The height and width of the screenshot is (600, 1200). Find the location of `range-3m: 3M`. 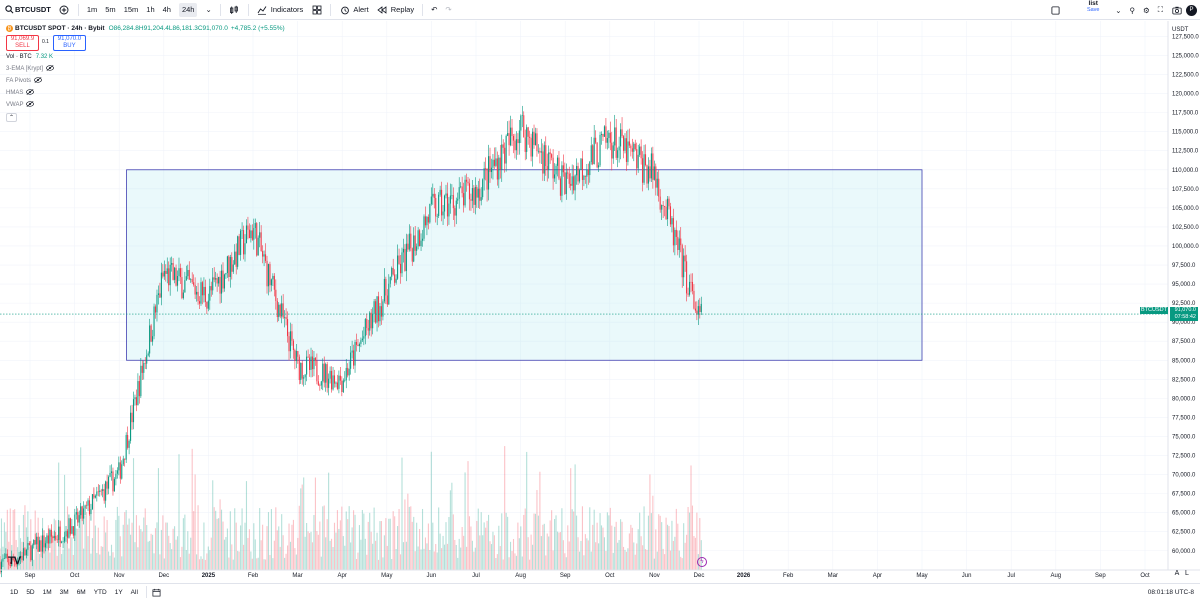

range-3m: 3M is located at coordinates (64, 592).